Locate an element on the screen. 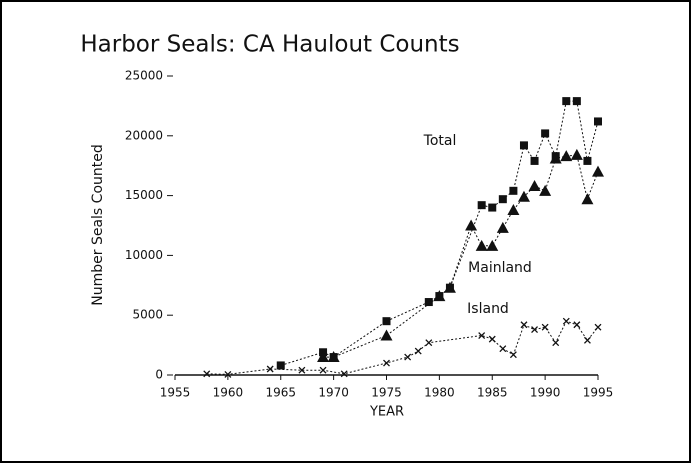 This screenshot has height=463, width=691. y-tick-label: 15000 is located at coordinates (144, 195).